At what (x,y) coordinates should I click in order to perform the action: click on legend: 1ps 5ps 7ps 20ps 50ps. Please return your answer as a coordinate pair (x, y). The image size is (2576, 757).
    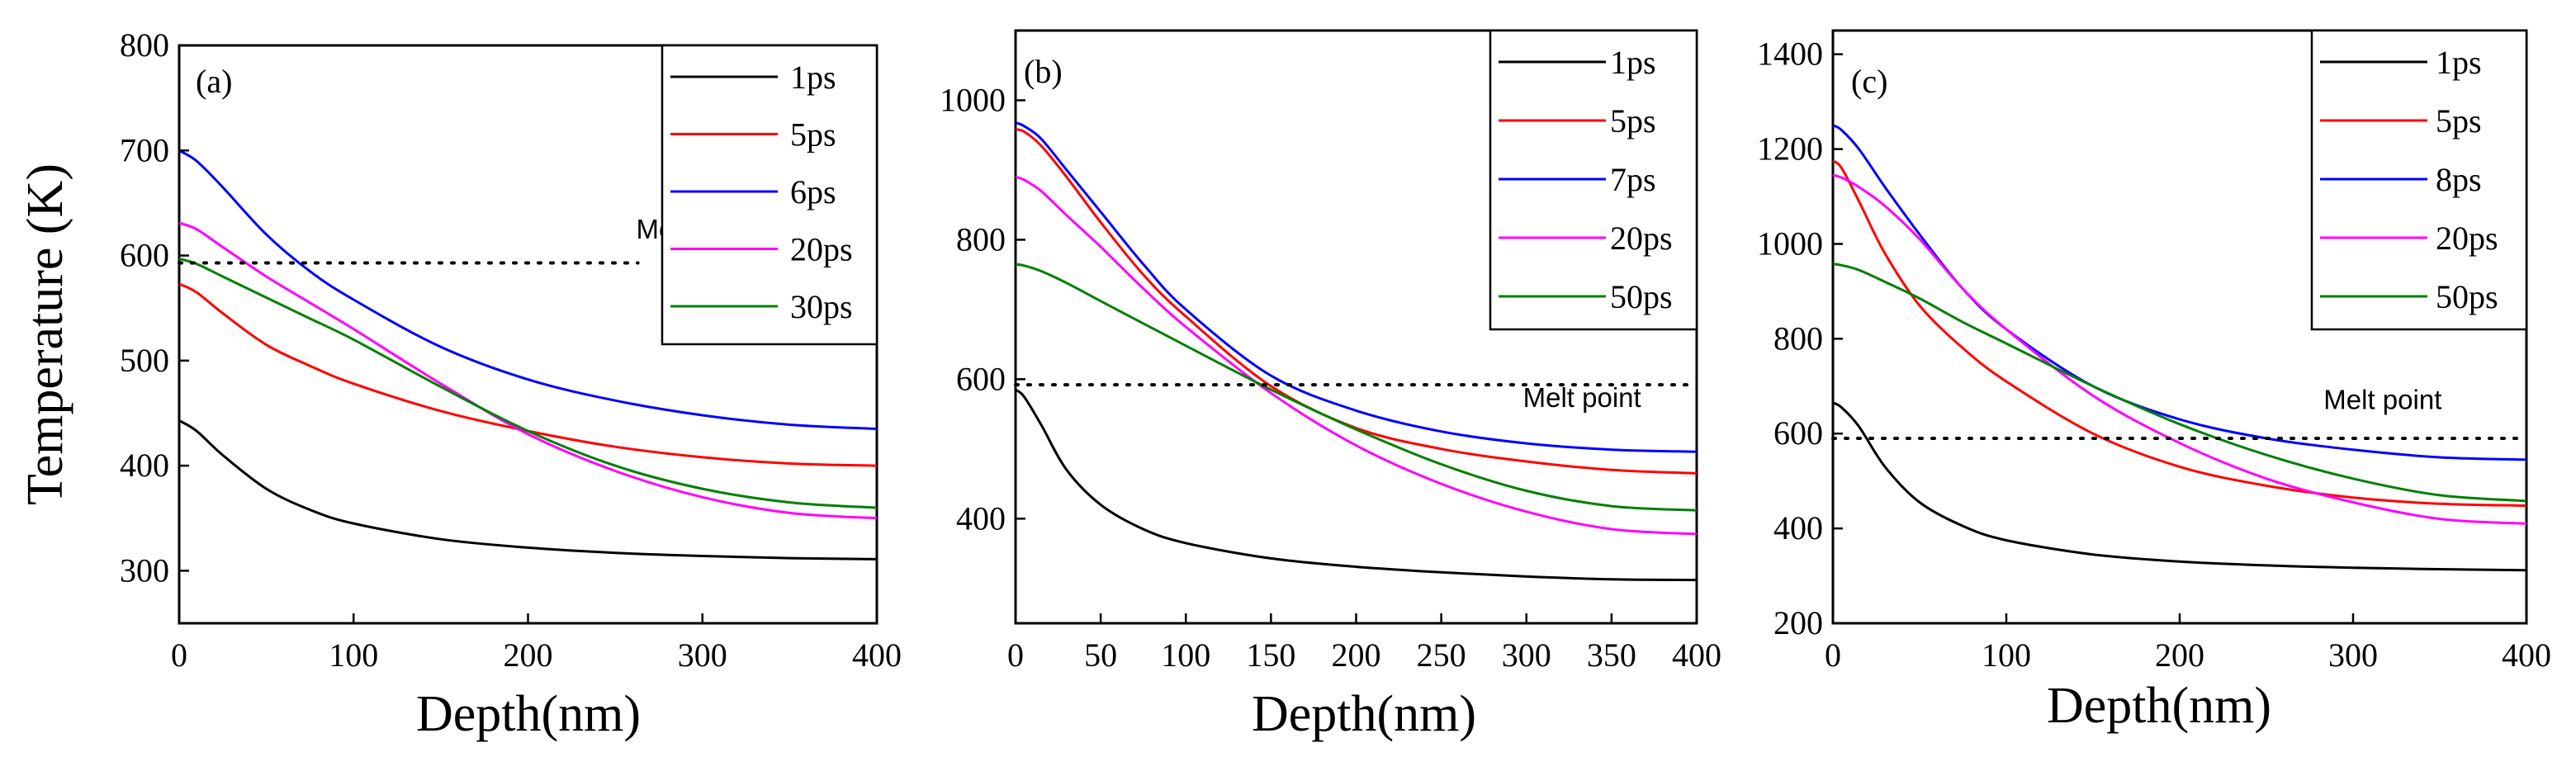
    Looking at the image, I should click on (1593, 180).